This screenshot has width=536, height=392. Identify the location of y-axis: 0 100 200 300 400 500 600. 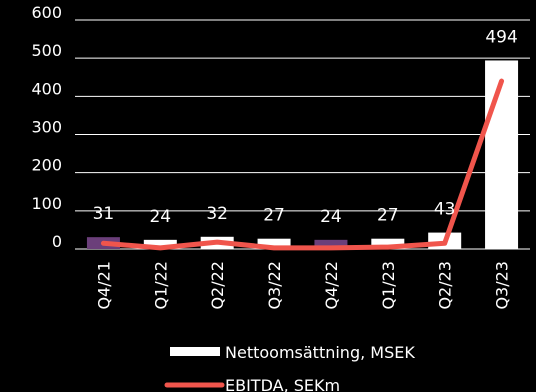
(46, 127).